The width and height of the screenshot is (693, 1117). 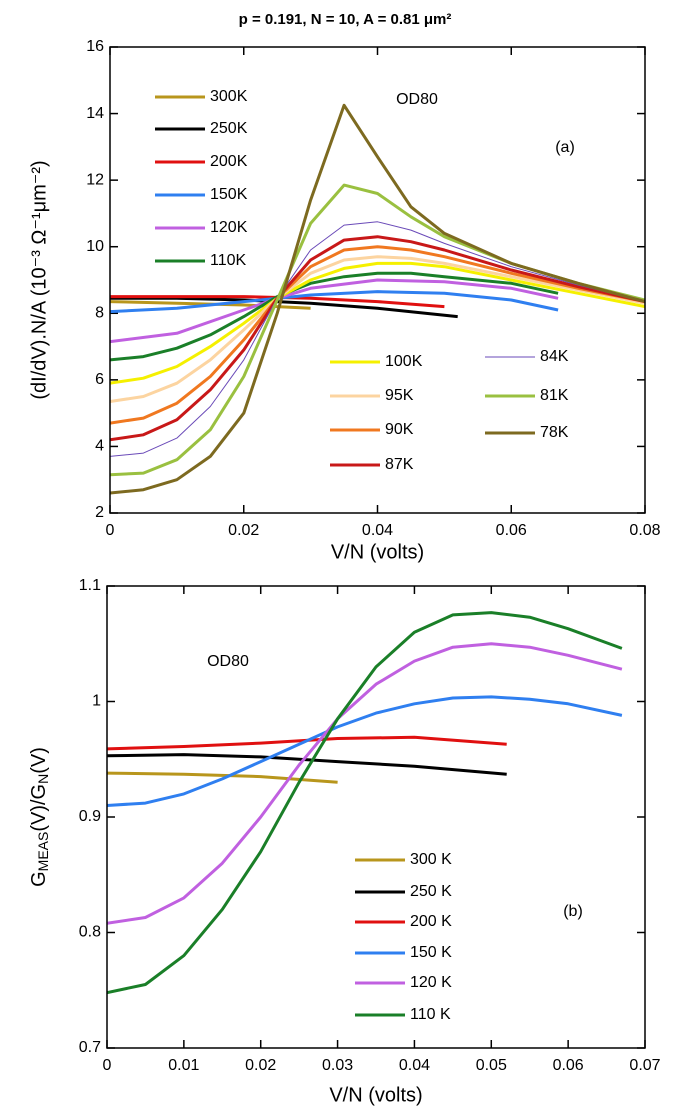 I want to click on x-tick-label: 0.03, so click(x=337, y=1065).